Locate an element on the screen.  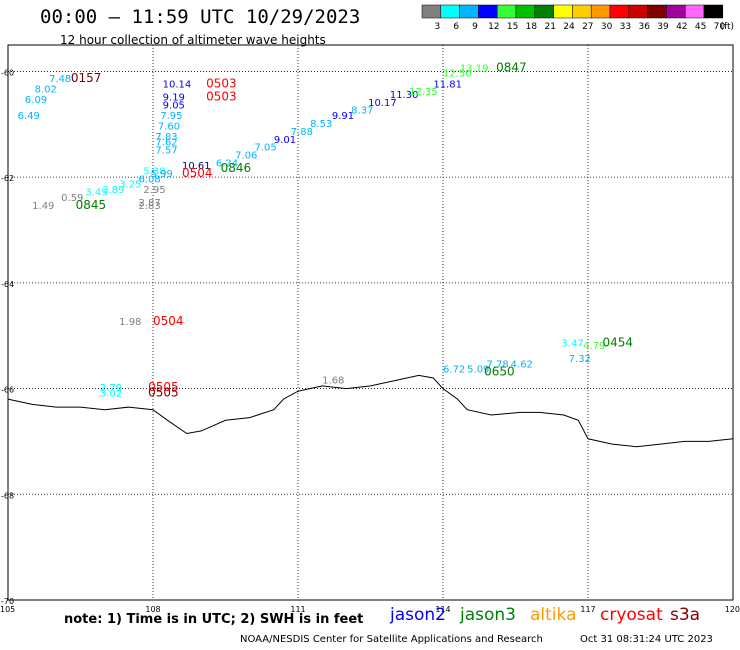
pass-time-label: 0847 is located at coordinates (511, 67).